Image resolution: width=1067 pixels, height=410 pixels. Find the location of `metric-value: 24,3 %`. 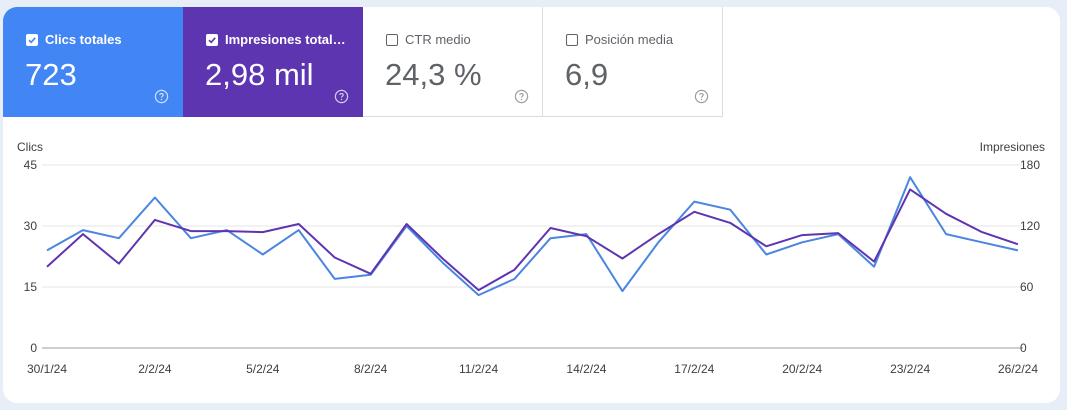

metric-value: 24,3 % is located at coordinates (433, 74).